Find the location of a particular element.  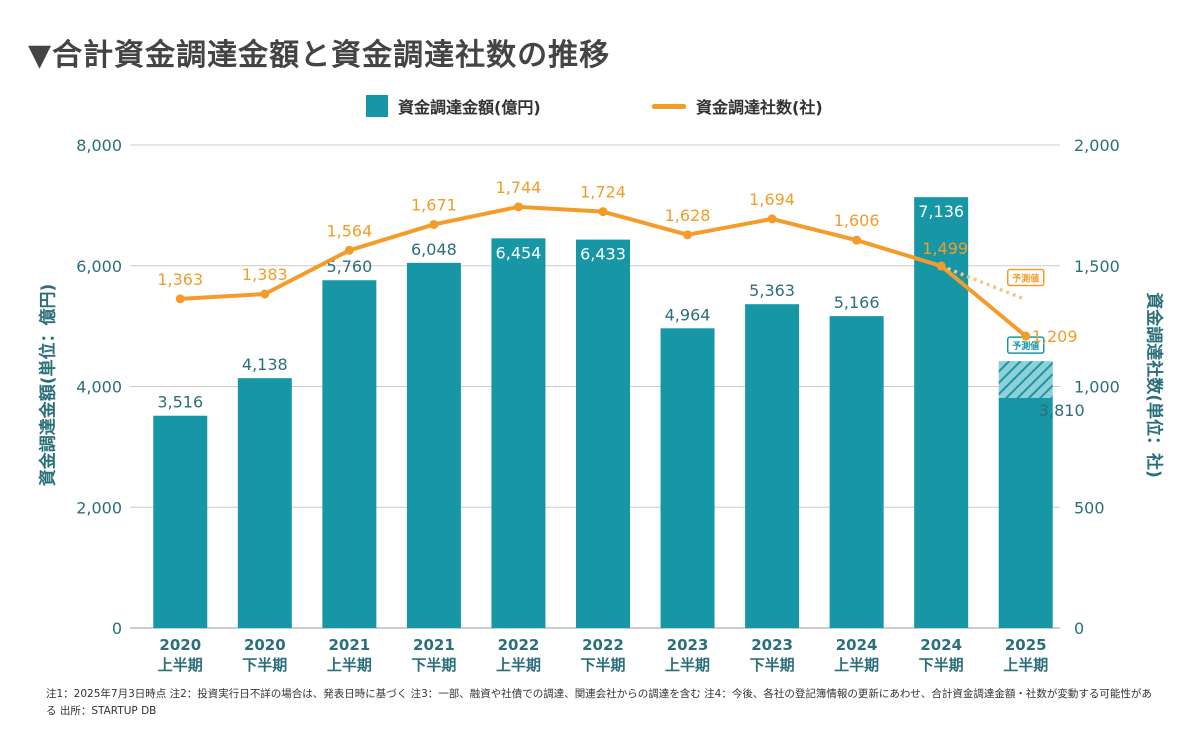

y-axis-right: 0 500 1,000 1,500 2,000 is located at coordinates (1097, 387).